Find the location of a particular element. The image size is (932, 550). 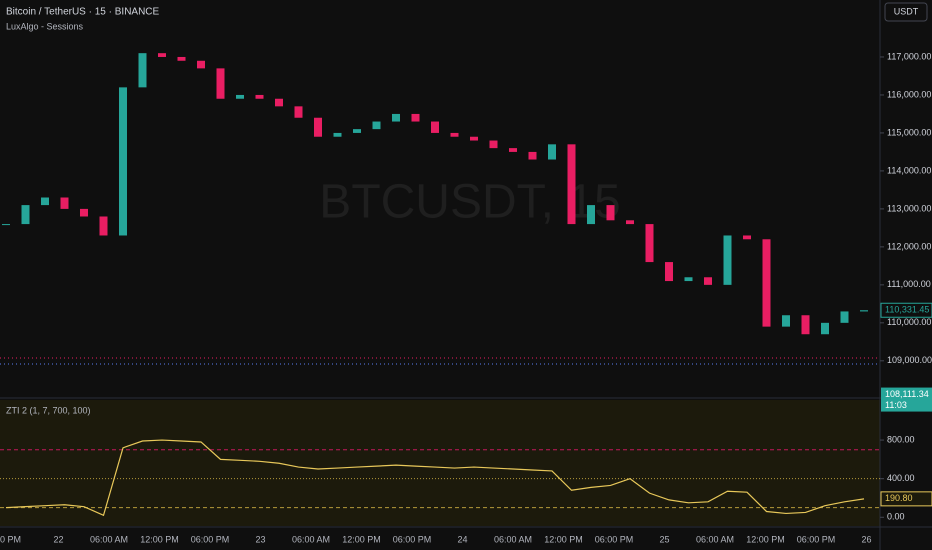

y-tick-label: 112,000.00 is located at coordinates (909, 246).